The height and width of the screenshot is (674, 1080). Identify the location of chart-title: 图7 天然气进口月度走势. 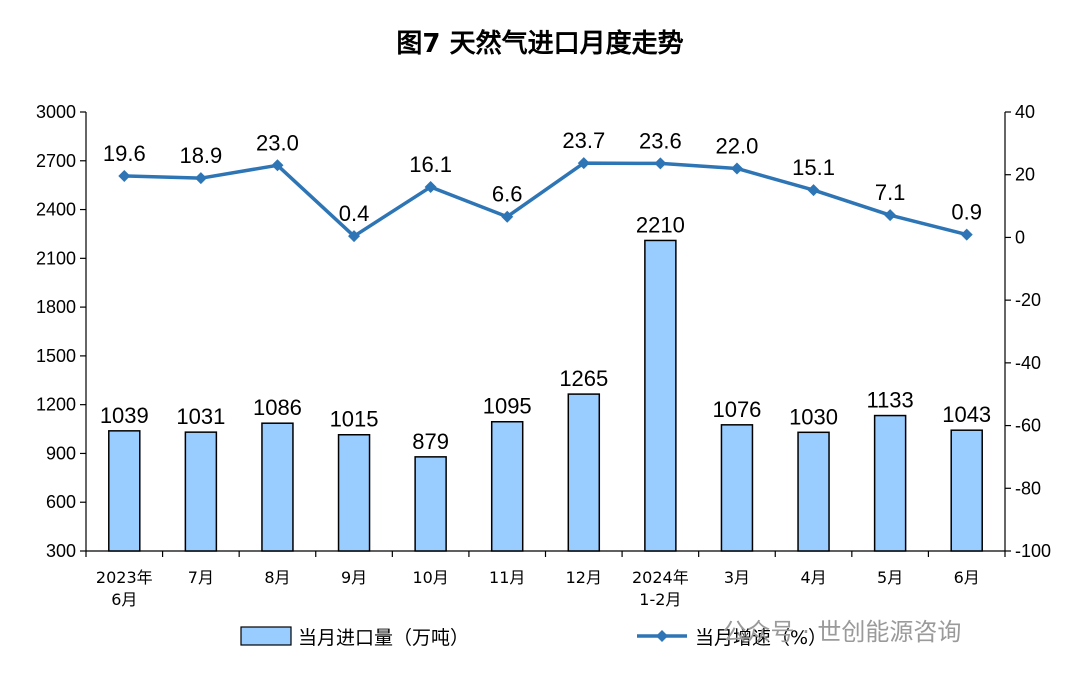
(539, 43).